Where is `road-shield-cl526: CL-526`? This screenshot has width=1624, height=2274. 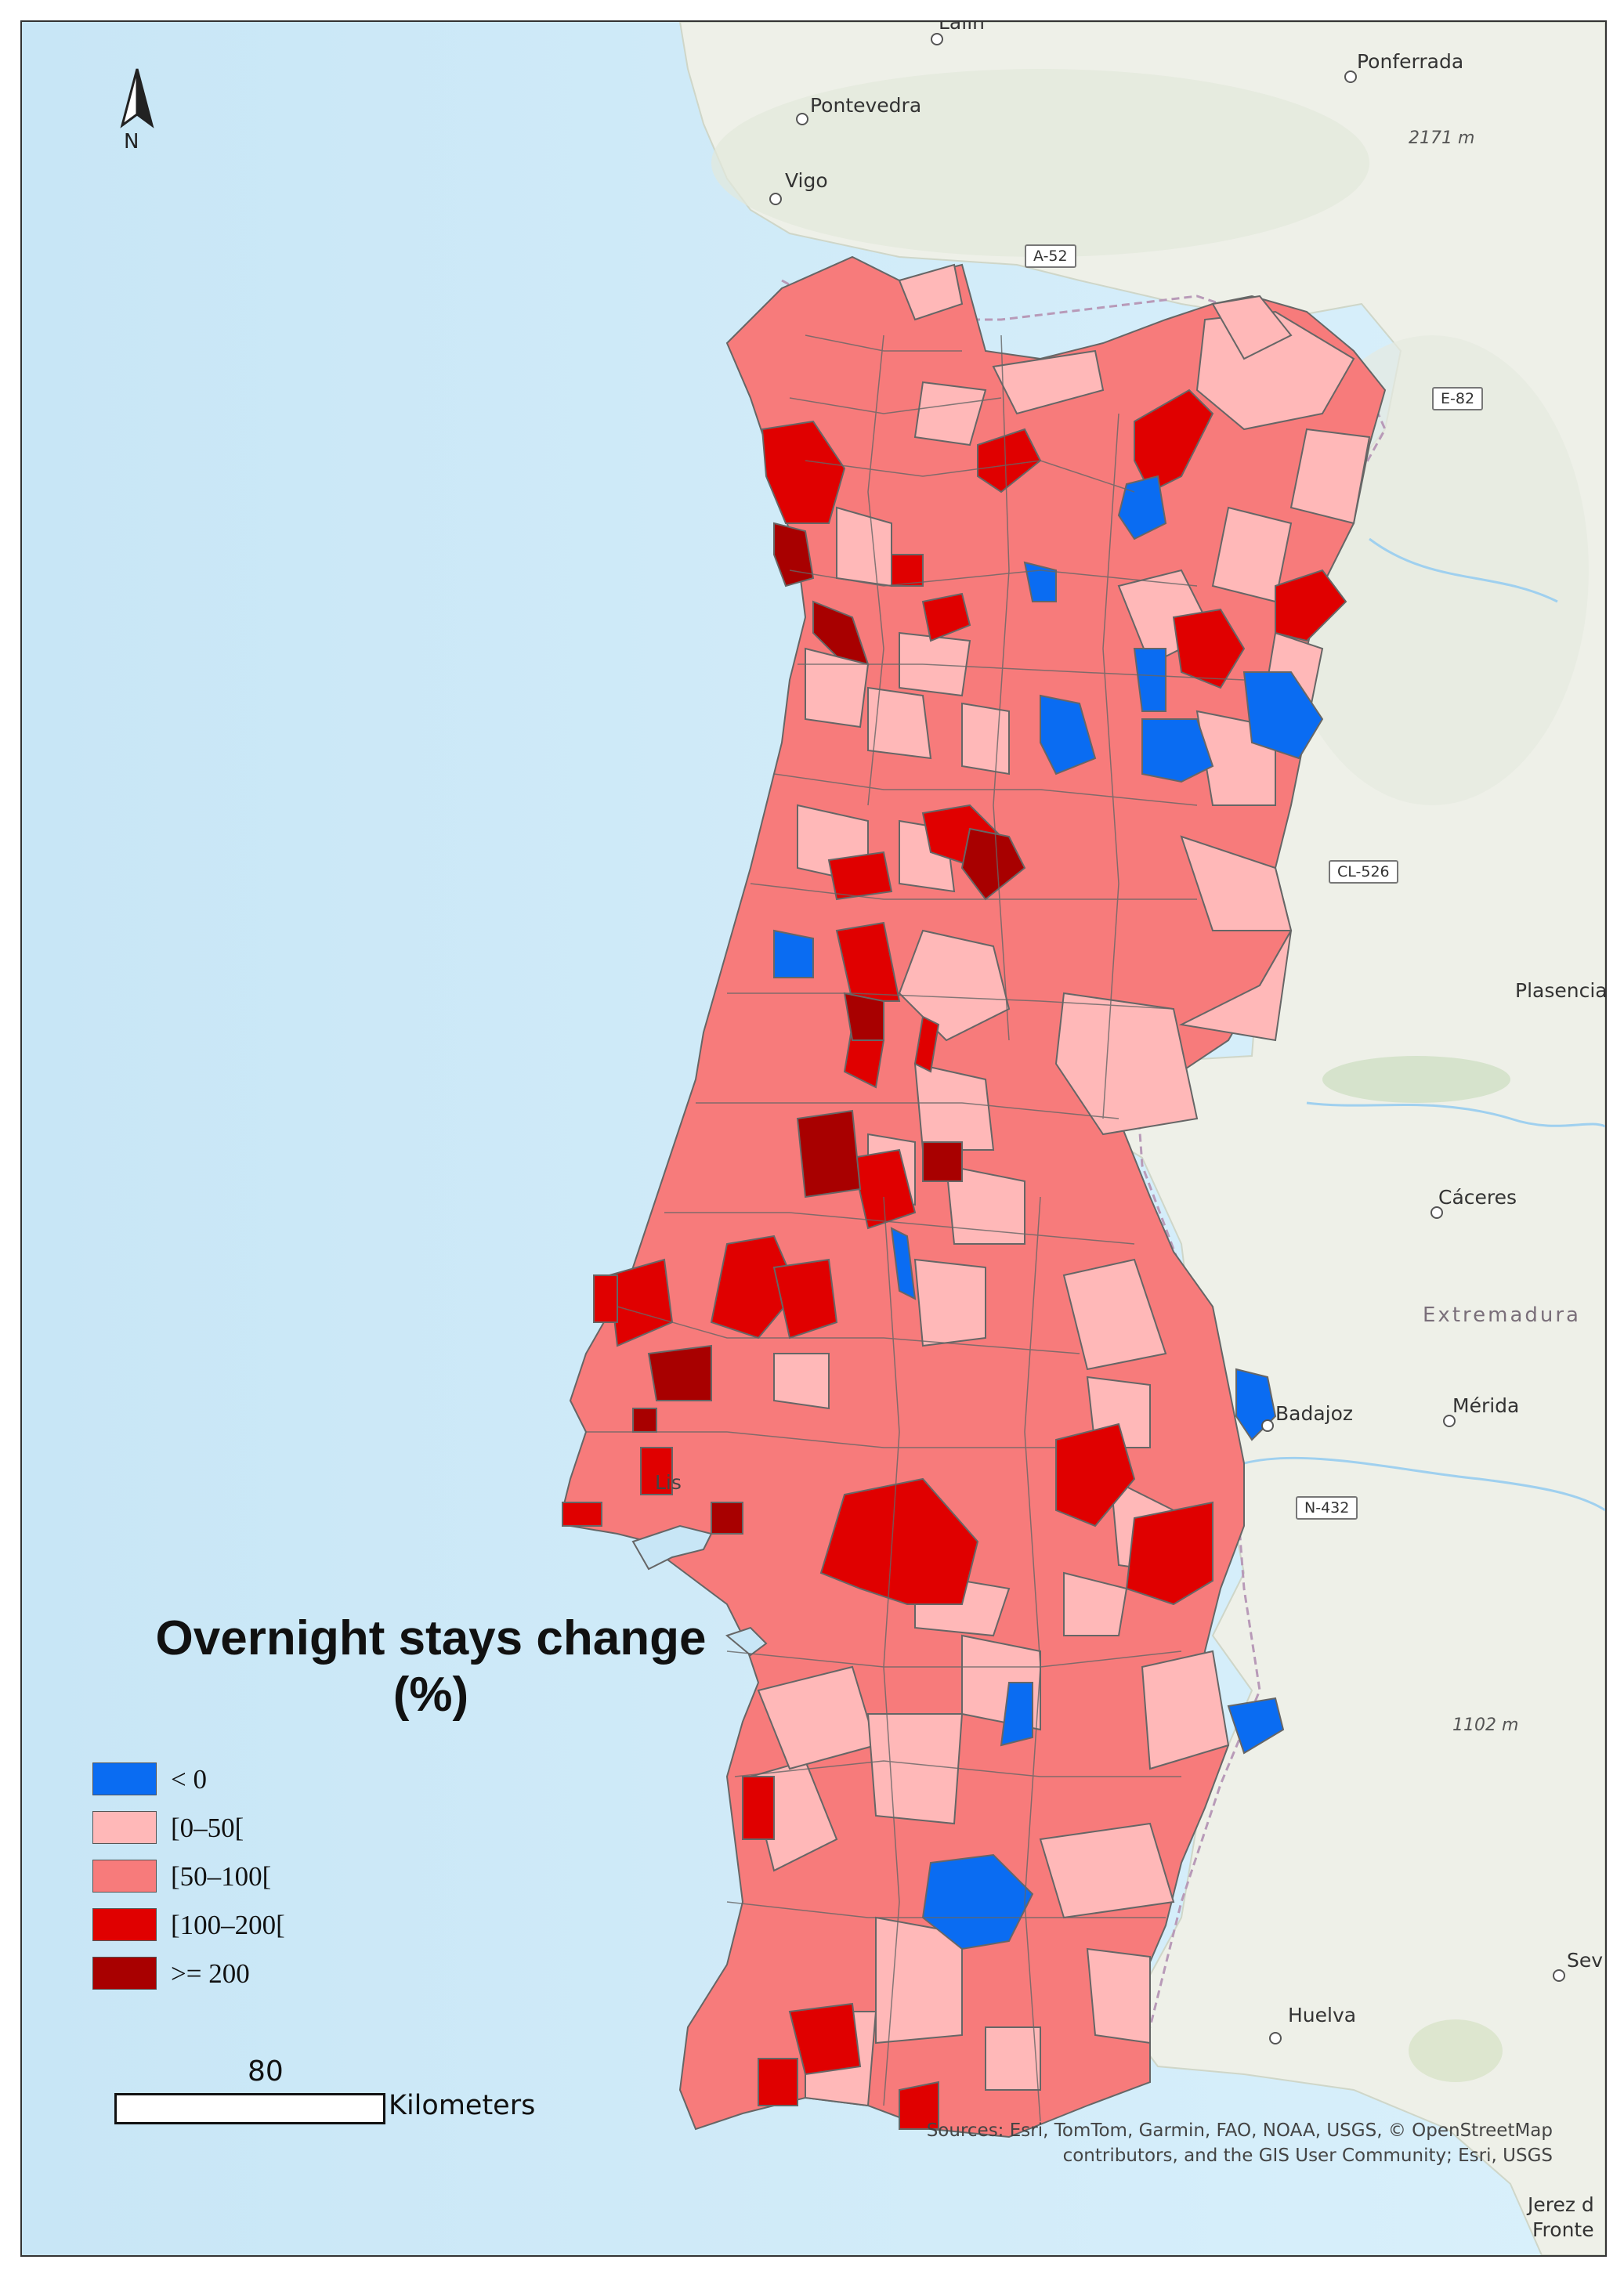
road-shield-cl526: CL-526 is located at coordinates (1363, 872).